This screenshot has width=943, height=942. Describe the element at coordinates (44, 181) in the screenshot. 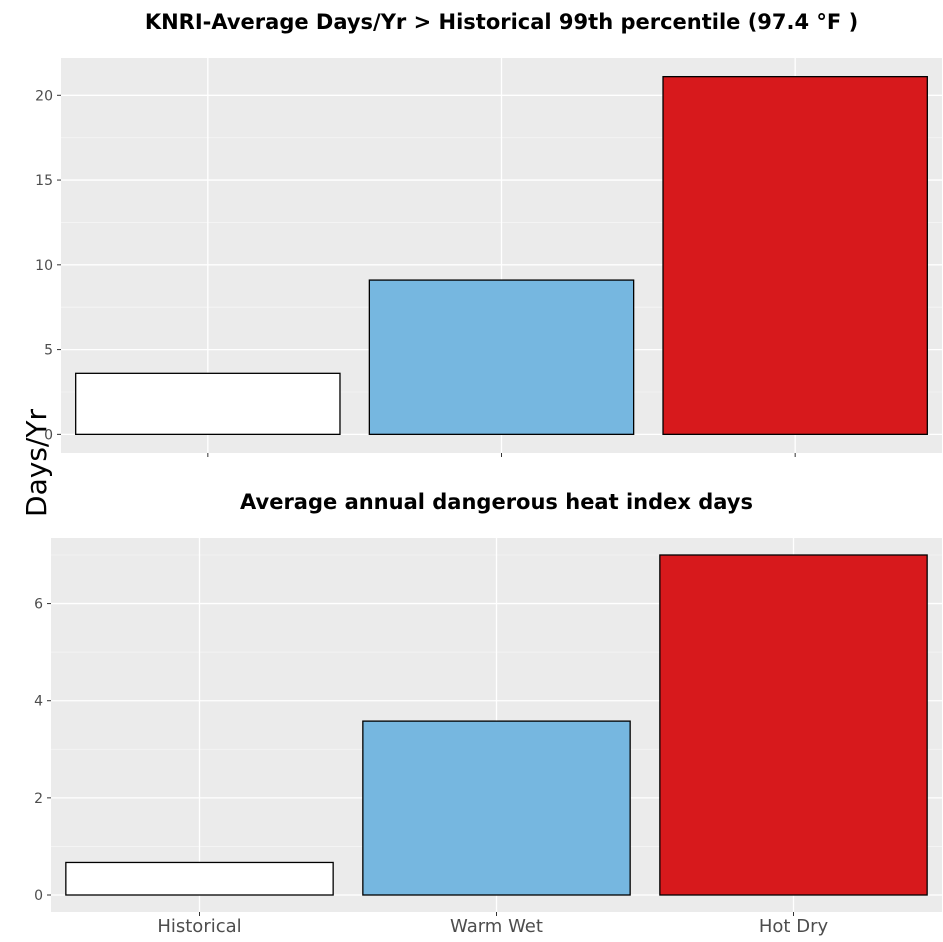

I see `y-tick-label: 15` at that location.